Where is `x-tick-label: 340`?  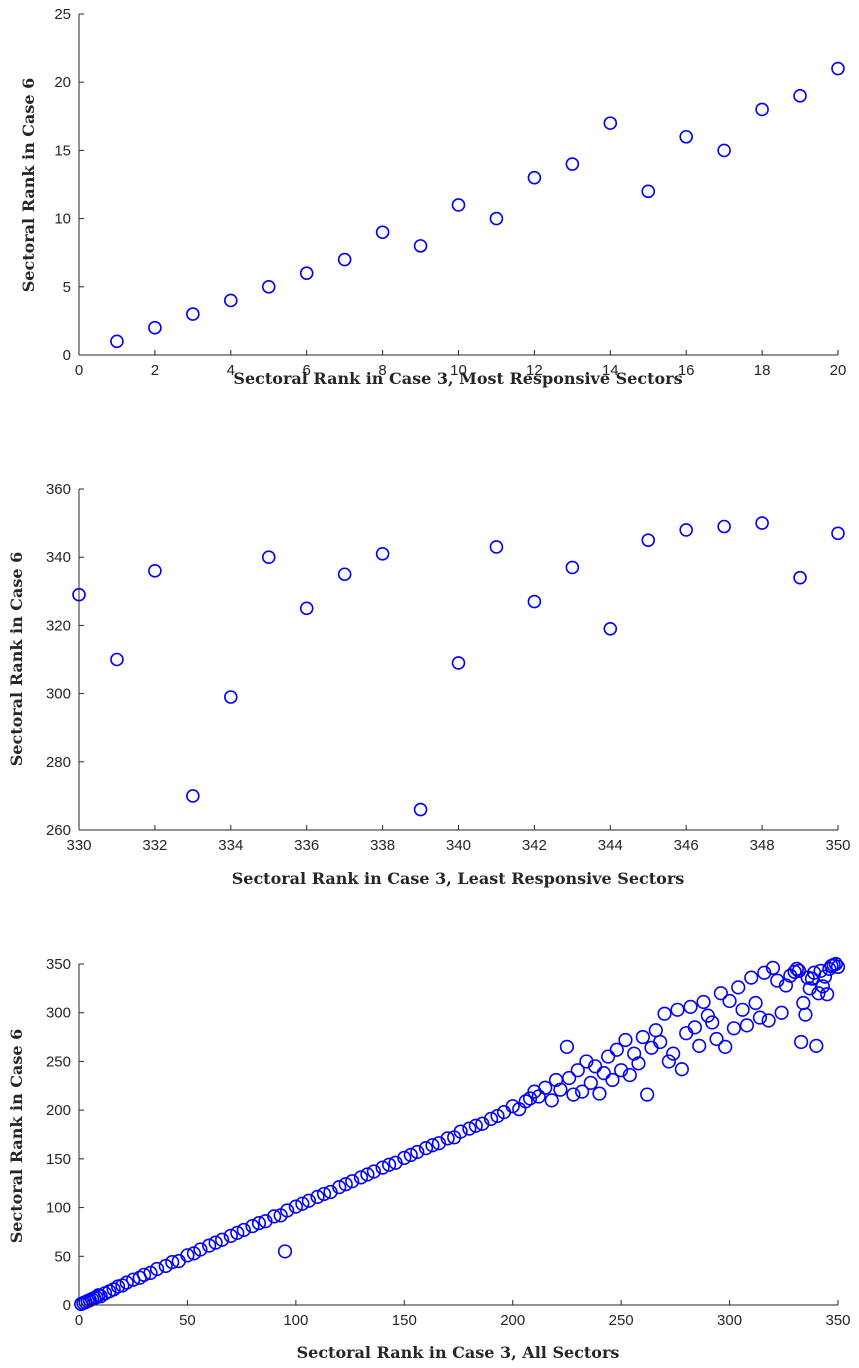 x-tick-label: 340 is located at coordinates (458, 845).